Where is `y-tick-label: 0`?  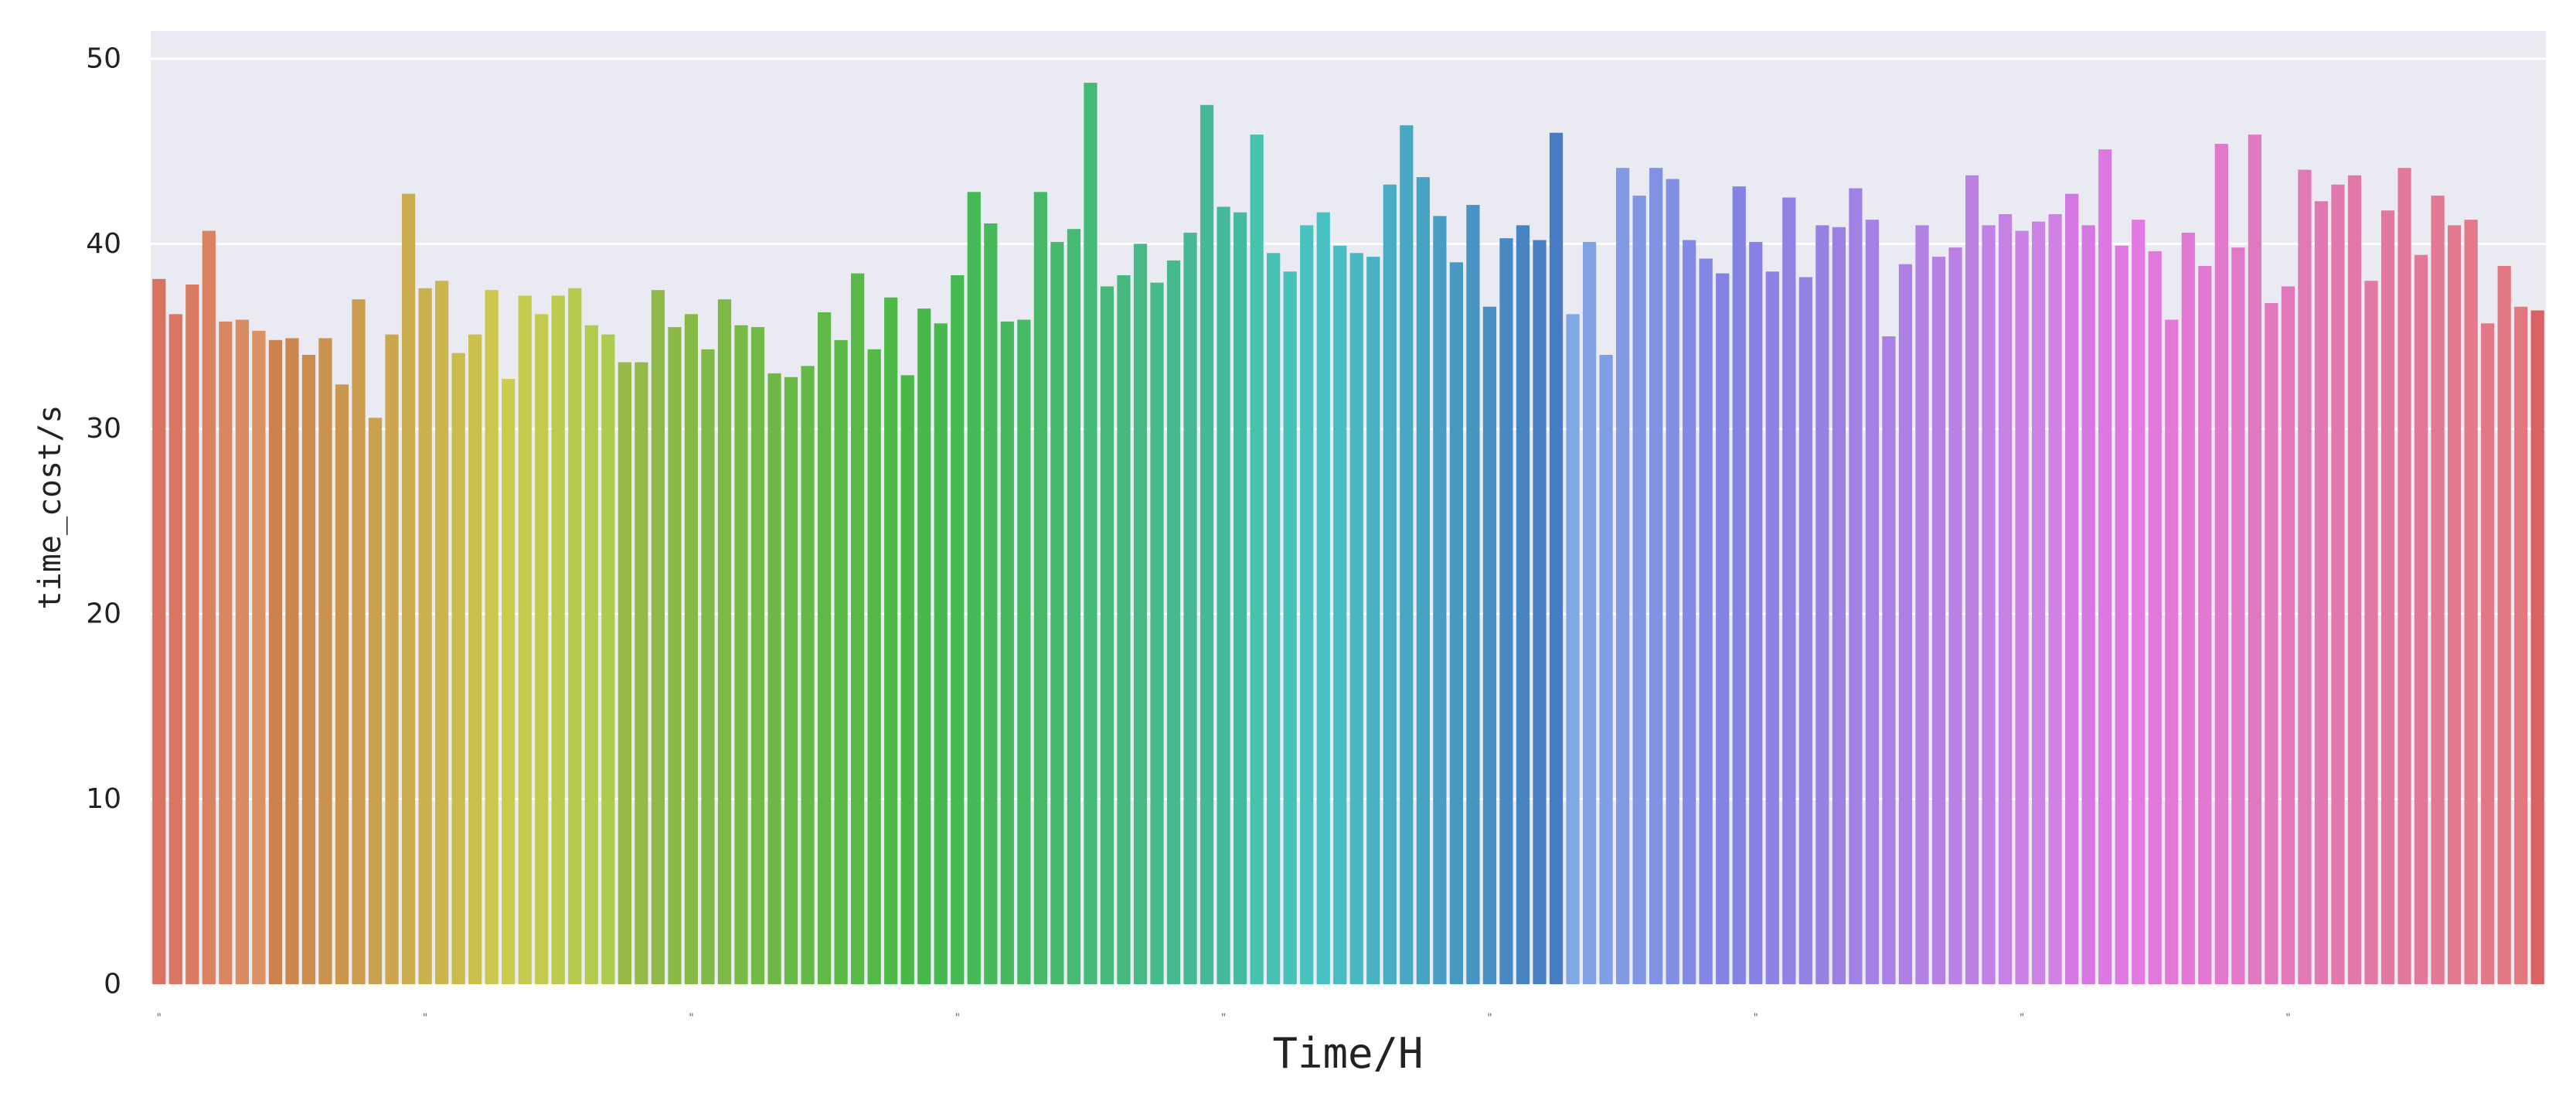 y-tick-label: 0 is located at coordinates (112, 984).